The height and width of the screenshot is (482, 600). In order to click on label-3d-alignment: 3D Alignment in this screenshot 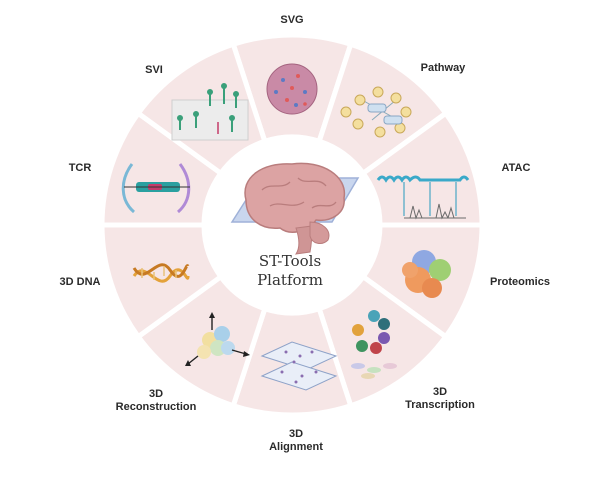, I will do `click(296, 441)`.